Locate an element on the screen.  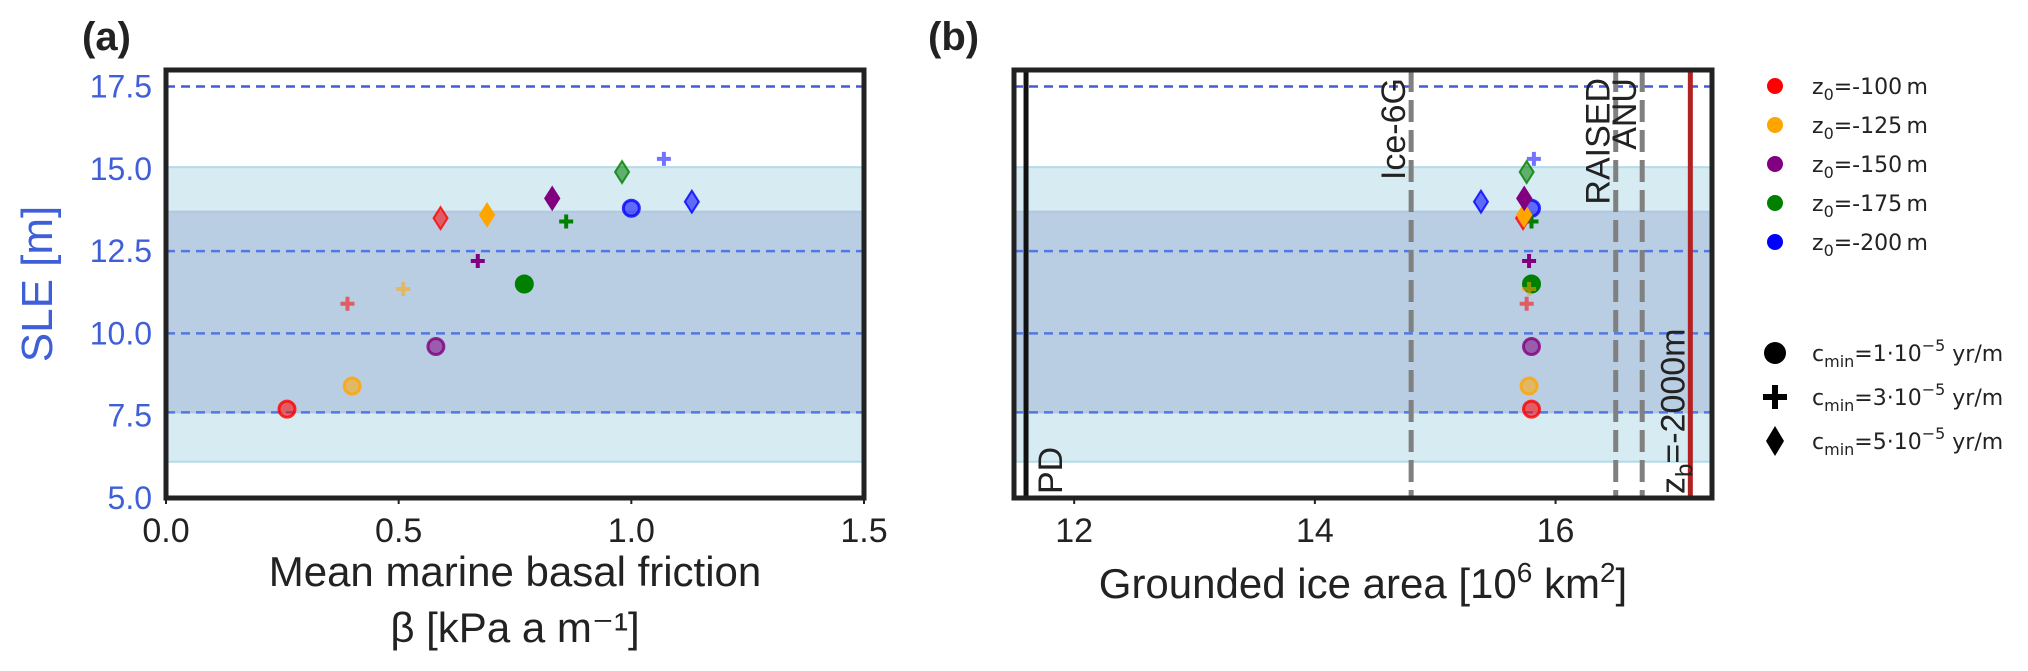
panel-a-xticks: 0.0 0.5 1.0 1.5 is located at coordinates (515, 524).